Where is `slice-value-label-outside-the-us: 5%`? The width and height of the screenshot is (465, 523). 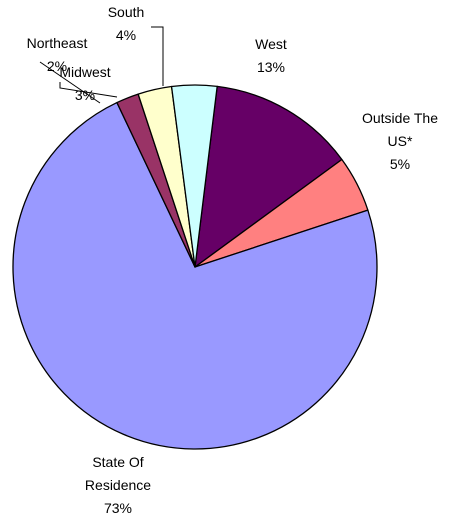 slice-value-label-outside-the-us: 5% is located at coordinates (400, 164).